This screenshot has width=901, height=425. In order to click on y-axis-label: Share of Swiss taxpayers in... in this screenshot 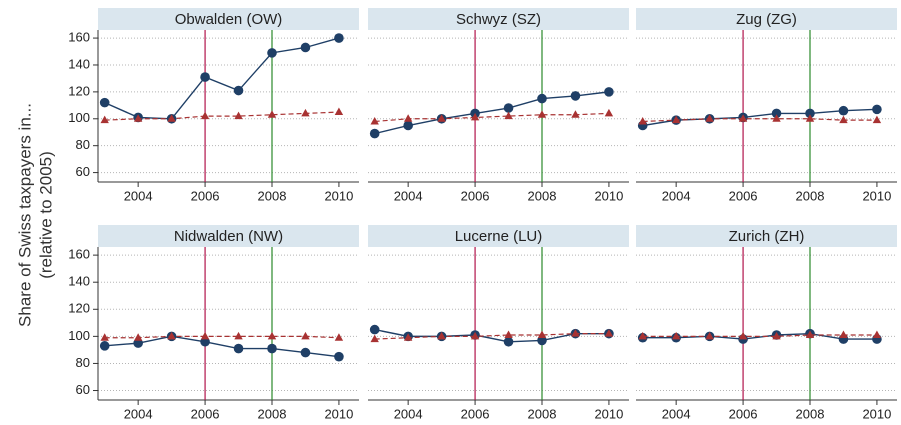, I will do `click(24, 215)`.